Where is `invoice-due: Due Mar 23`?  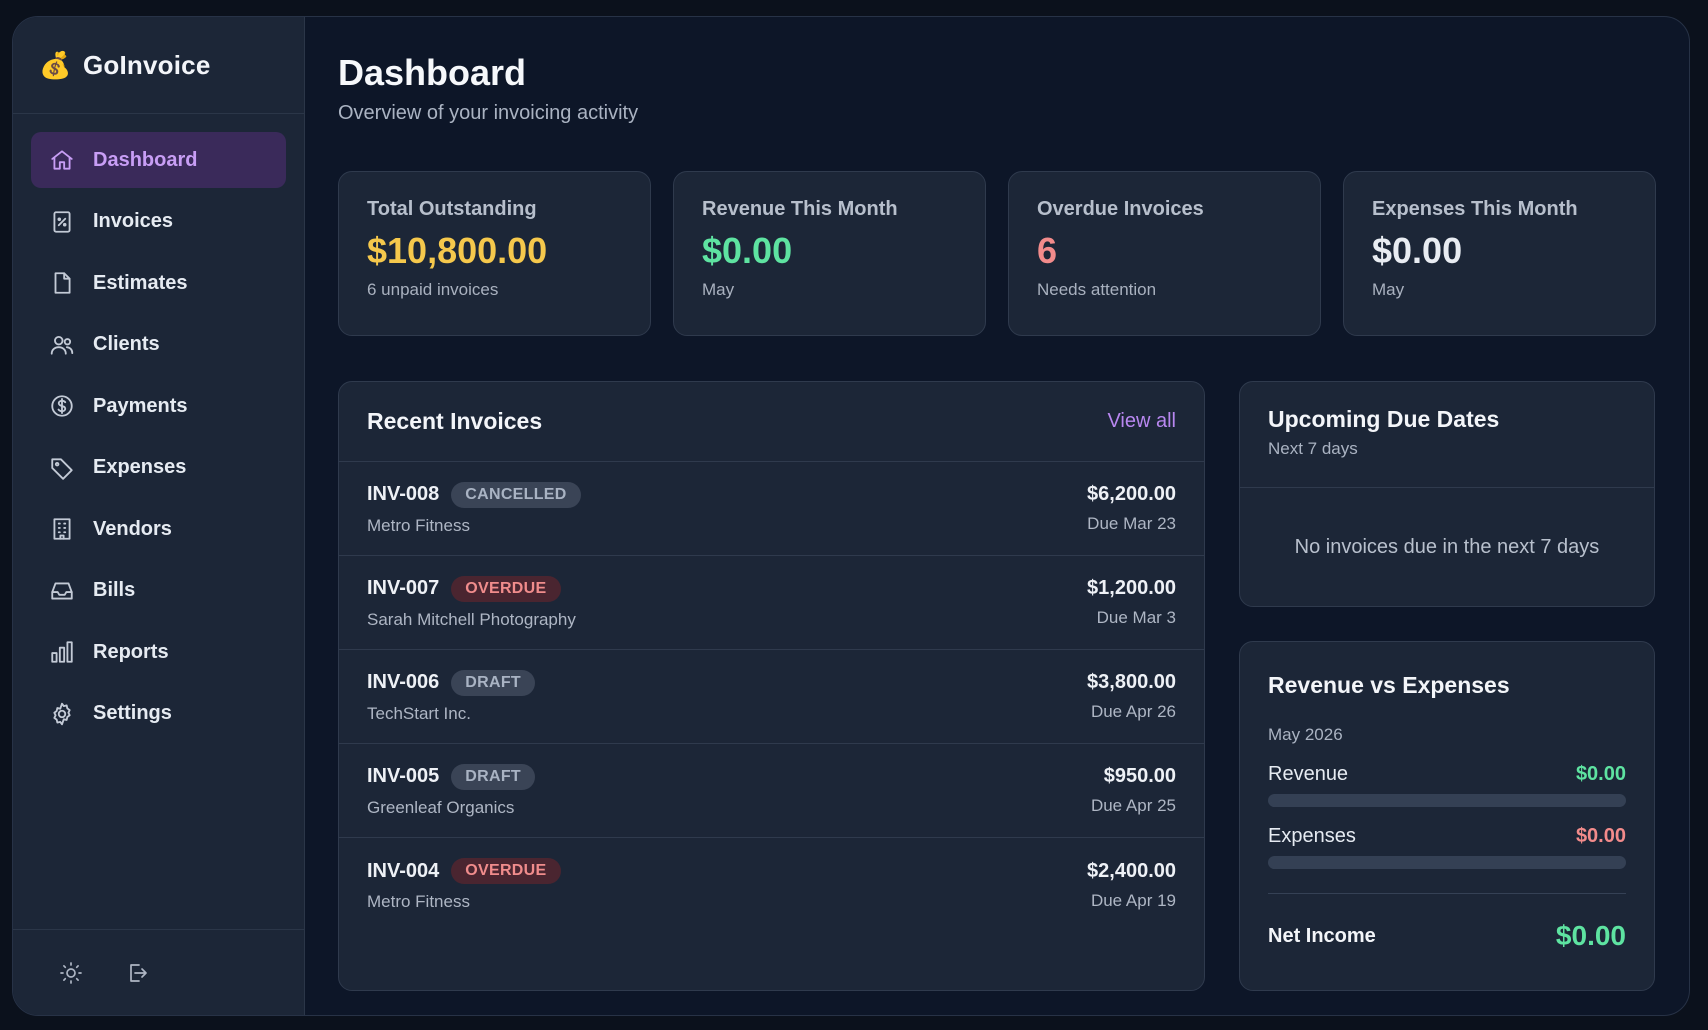
invoice-due: Due Mar 23 is located at coordinates (1131, 524).